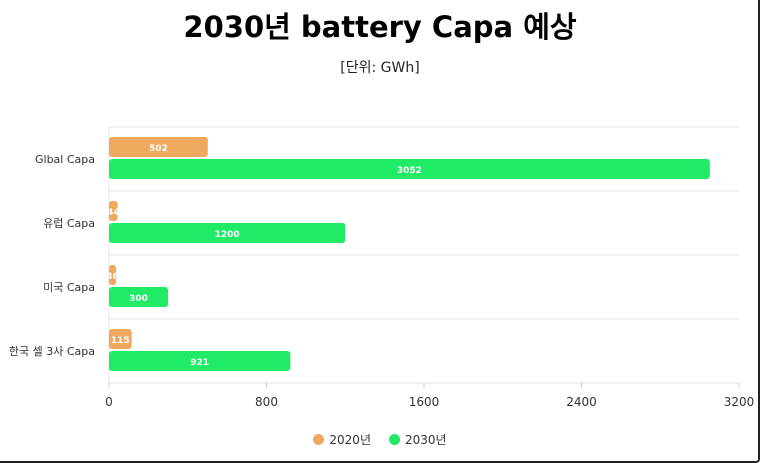 The image size is (760, 463). I want to click on legend-item: 2030년, so click(418, 439).